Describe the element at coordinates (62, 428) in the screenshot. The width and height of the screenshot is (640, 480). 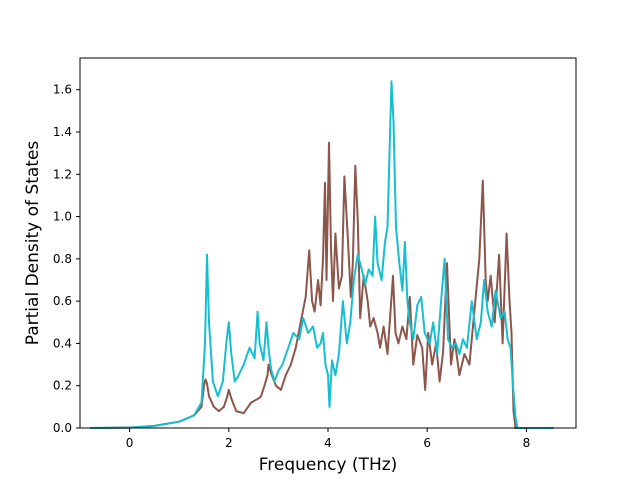
I see `y-tick-label: 0.0` at that location.